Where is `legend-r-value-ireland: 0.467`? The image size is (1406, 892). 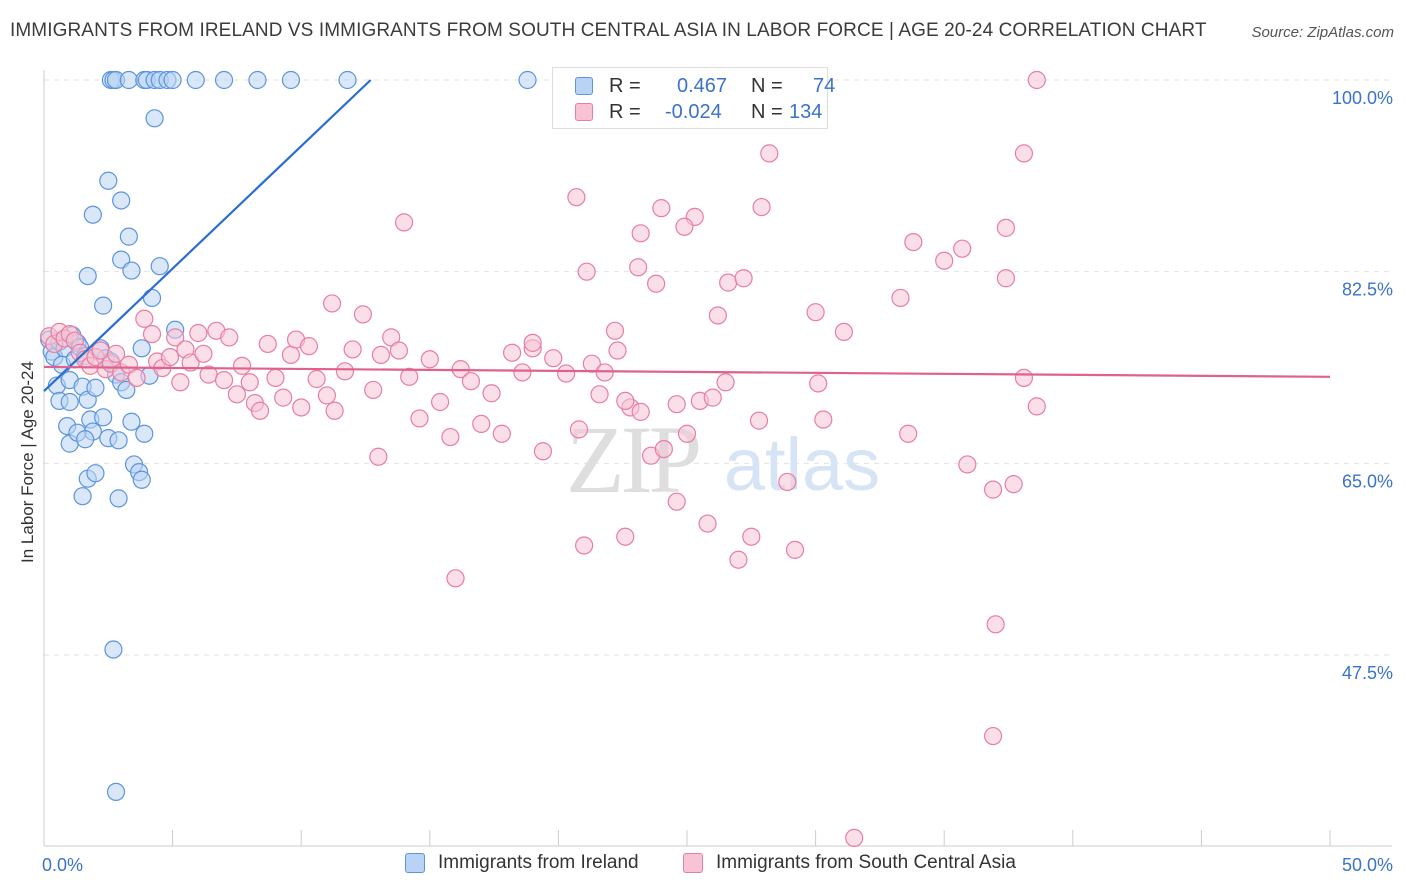 legend-r-value-ireland: 0.467 is located at coordinates (702, 86).